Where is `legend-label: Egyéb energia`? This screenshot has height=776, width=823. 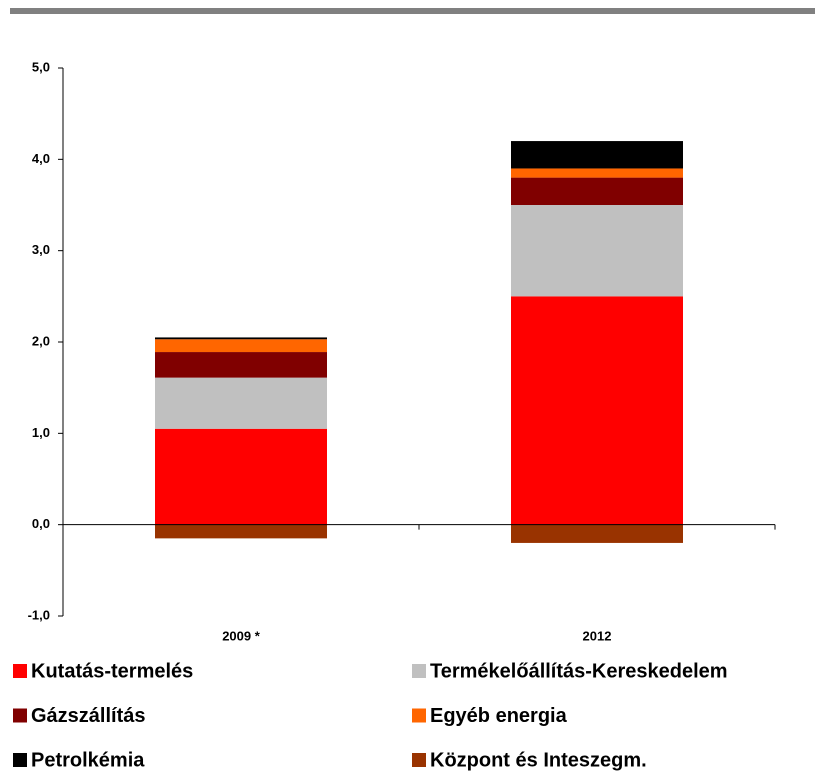 legend-label: Egyéb energia is located at coordinates (499, 716).